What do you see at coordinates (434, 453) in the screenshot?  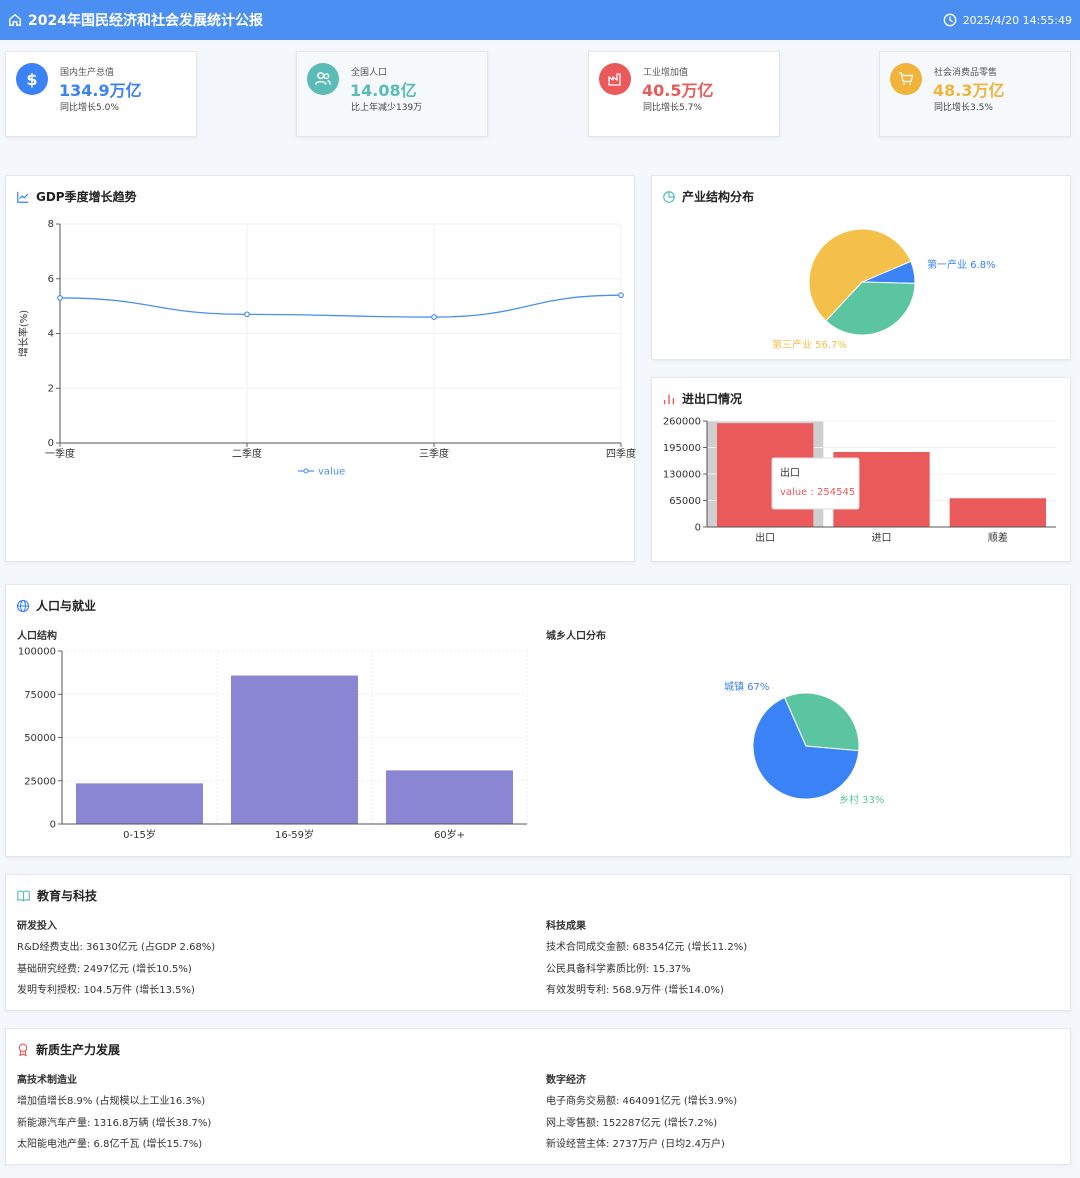 I see `x-tick-label: 三季度` at bounding box center [434, 453].